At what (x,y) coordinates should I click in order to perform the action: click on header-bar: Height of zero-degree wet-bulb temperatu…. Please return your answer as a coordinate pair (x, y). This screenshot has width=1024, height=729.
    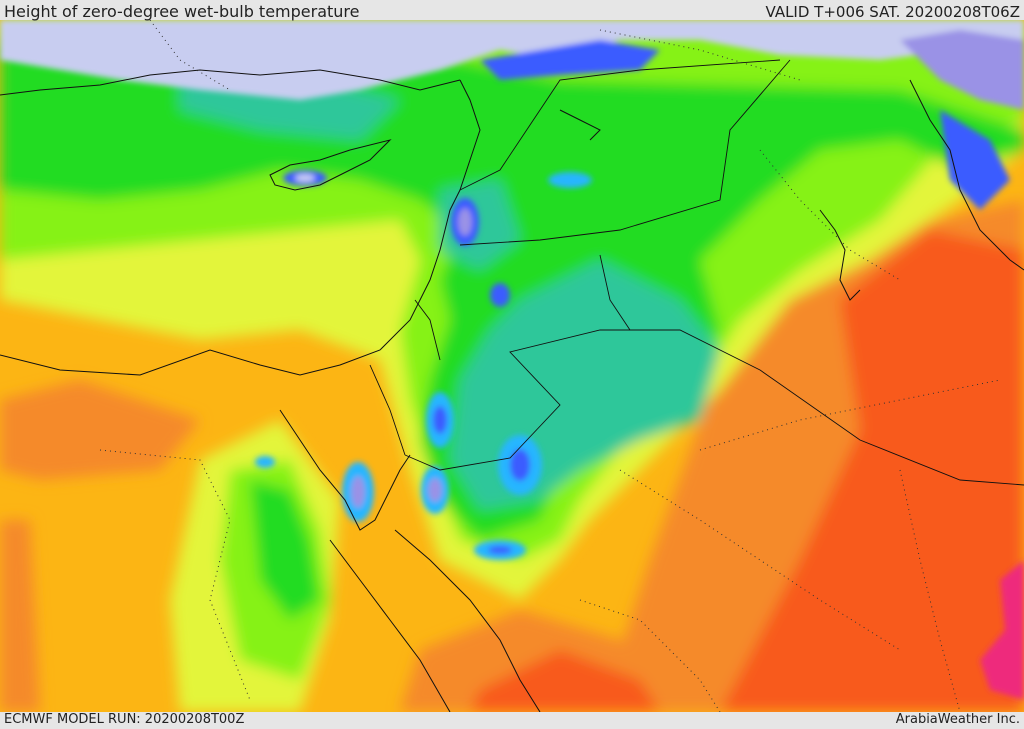
    Looking at the image, I should click on (512, 10).